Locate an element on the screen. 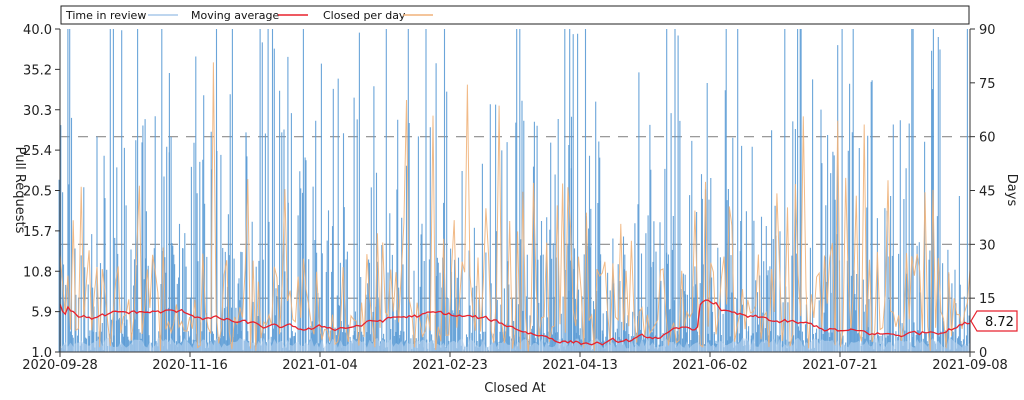 Image resolution: width=1024 pixels, height=400 pixels. moving-average-line is located at coordinates (515, 322).